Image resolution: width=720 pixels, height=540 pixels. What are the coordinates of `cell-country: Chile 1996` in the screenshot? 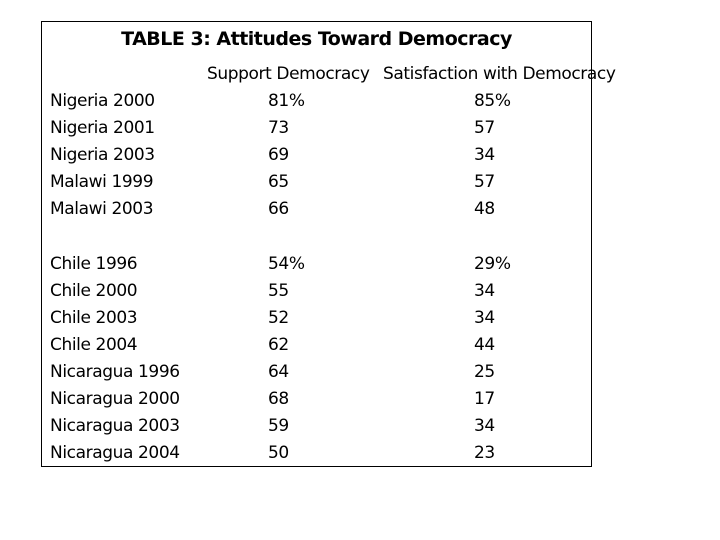 It's located at (94, 264).